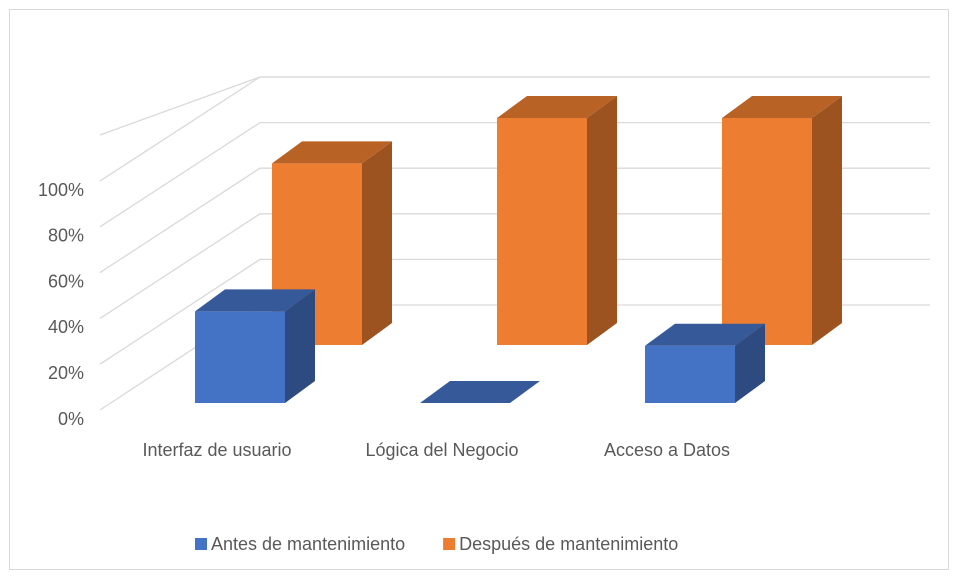 This screenshot has width=958, height=579. Describe the element at coordinates (667, 450) in the screenshot. I see `x-tick-label: Acceso a Datos` at that location.